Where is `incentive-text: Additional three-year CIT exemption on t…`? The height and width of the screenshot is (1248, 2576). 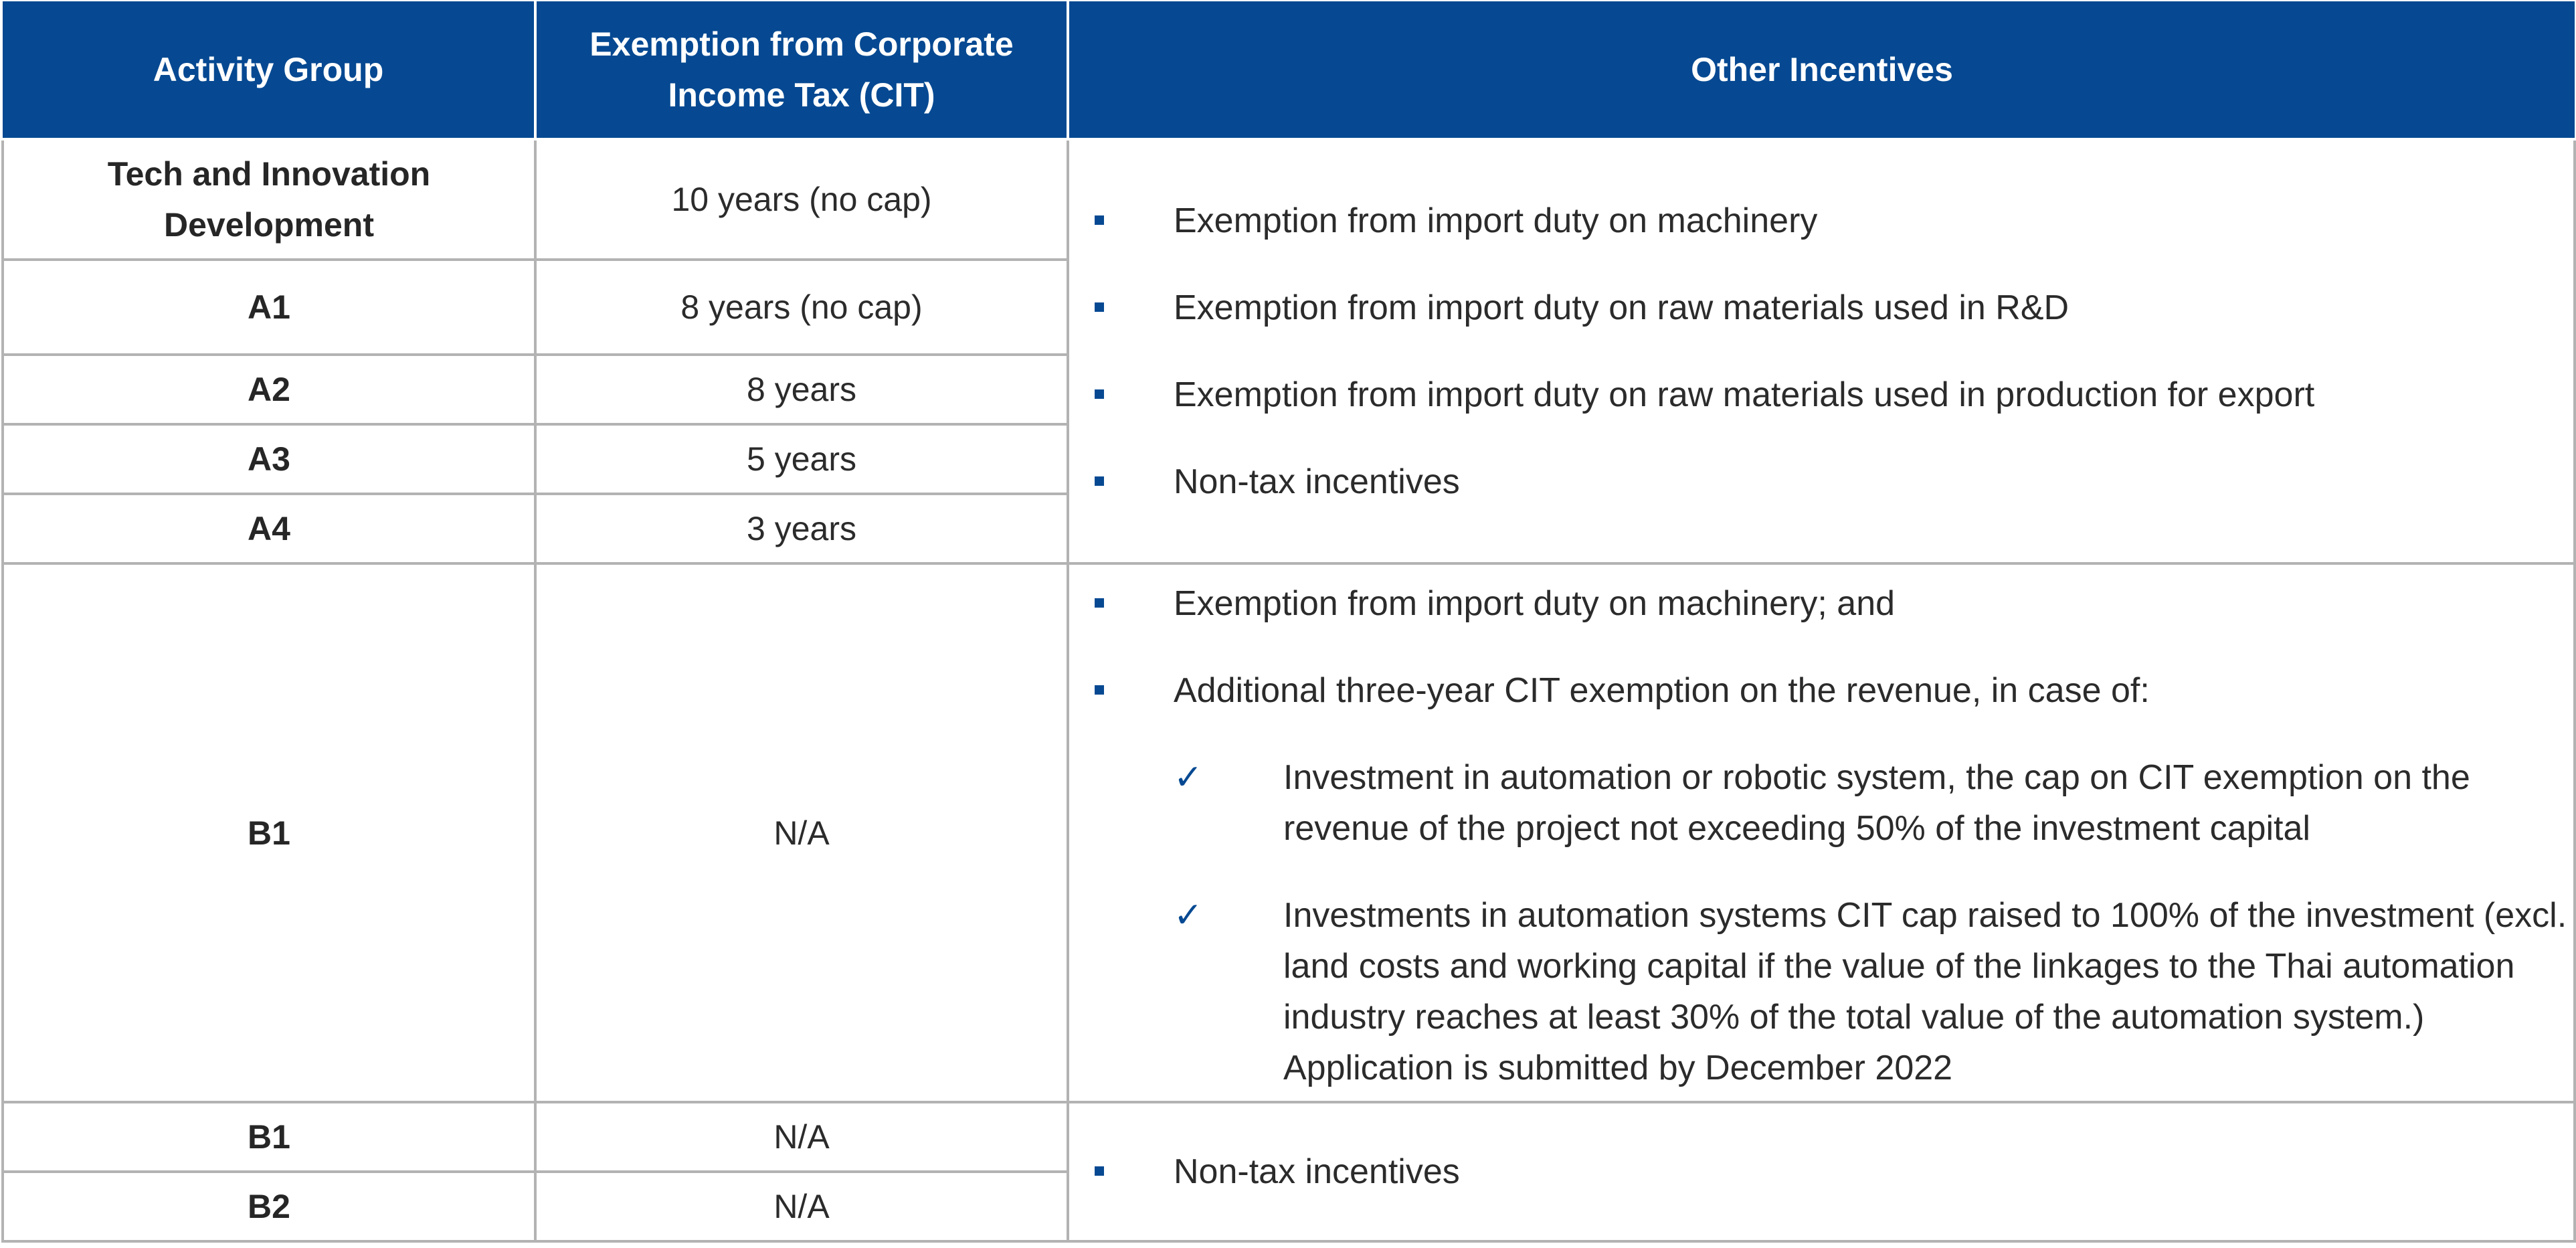
incentive-text: Additional three-year CIT exemption on t… is located at coordinates (1662, 690).